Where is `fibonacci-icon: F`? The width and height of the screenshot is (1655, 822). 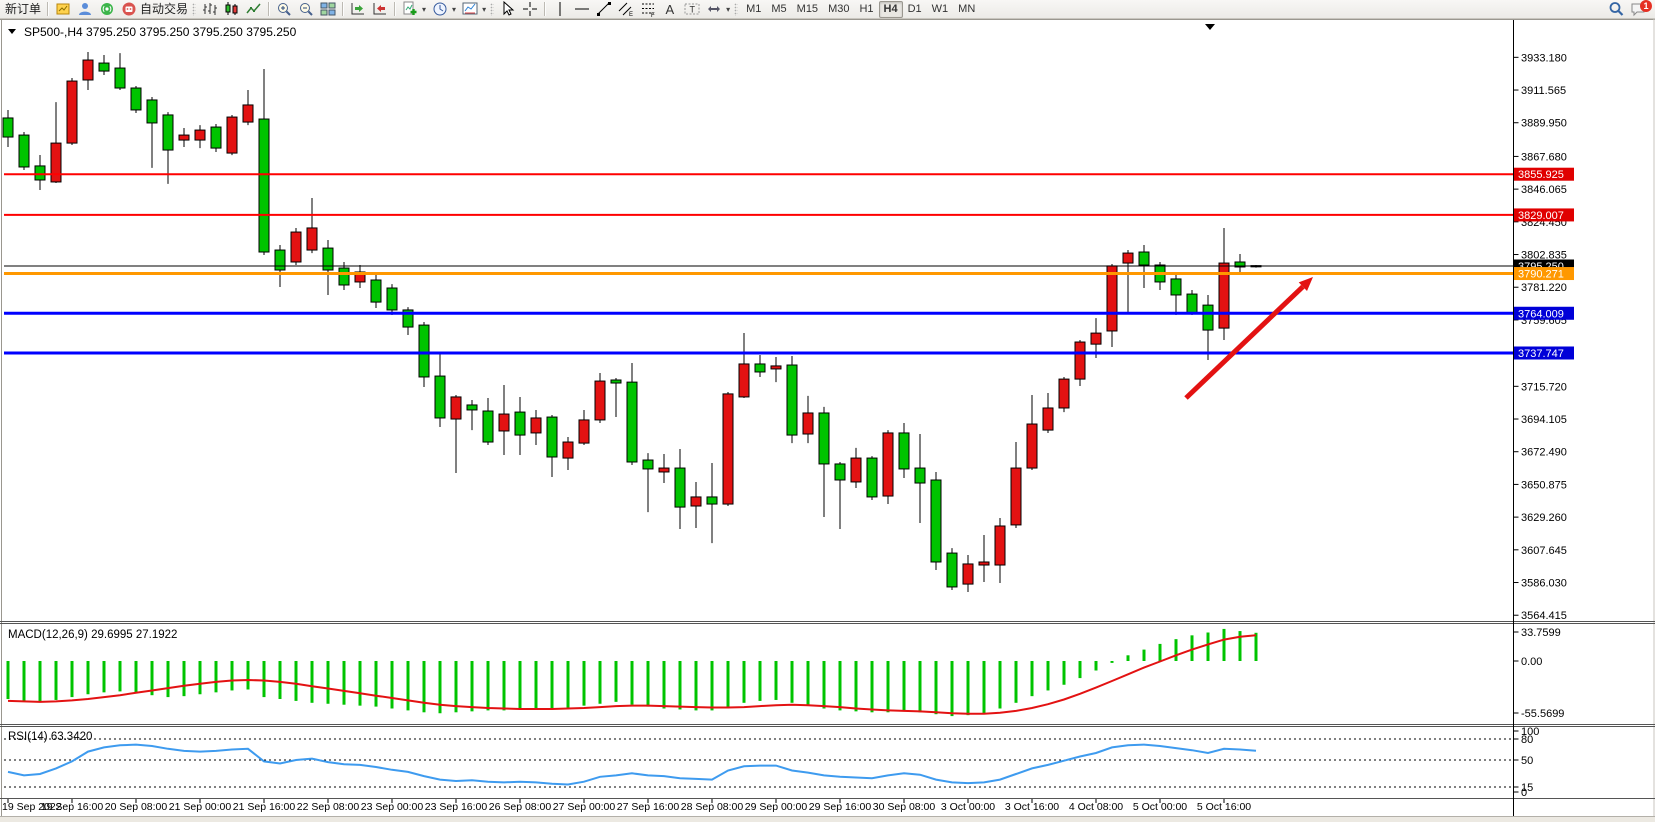 fibonacci-icon: F is located at coordinates (648, 10).